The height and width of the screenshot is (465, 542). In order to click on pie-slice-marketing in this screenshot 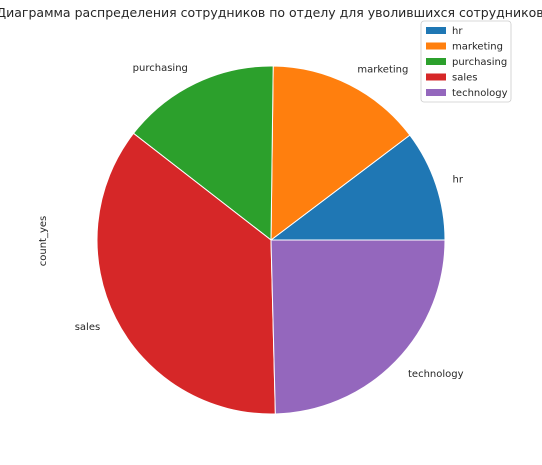, I will do `click(340, 153)`.